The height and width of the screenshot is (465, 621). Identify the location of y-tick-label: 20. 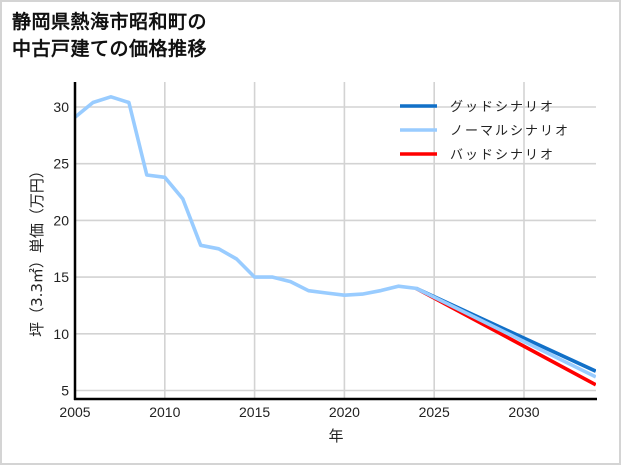
(61, 220).